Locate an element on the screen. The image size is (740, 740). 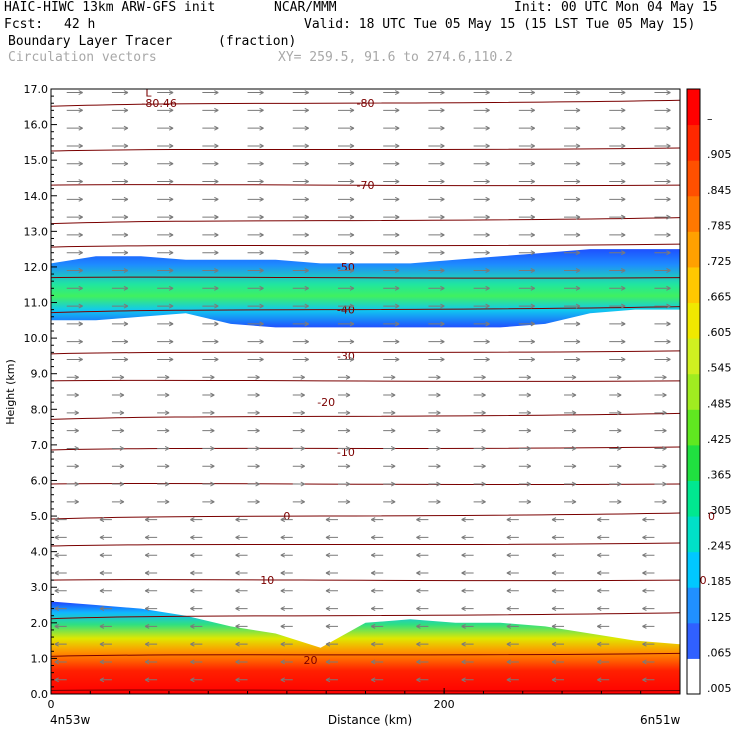
colorbar-label: .545 is located at coordinates (719, 368).